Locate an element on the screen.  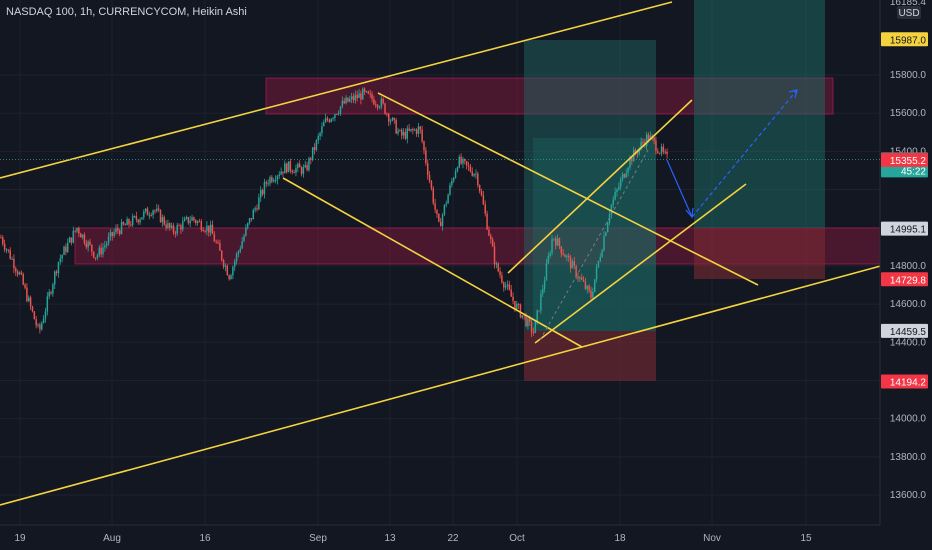
price-tick-label: 14800.0 is located at coordinates (908, 266).